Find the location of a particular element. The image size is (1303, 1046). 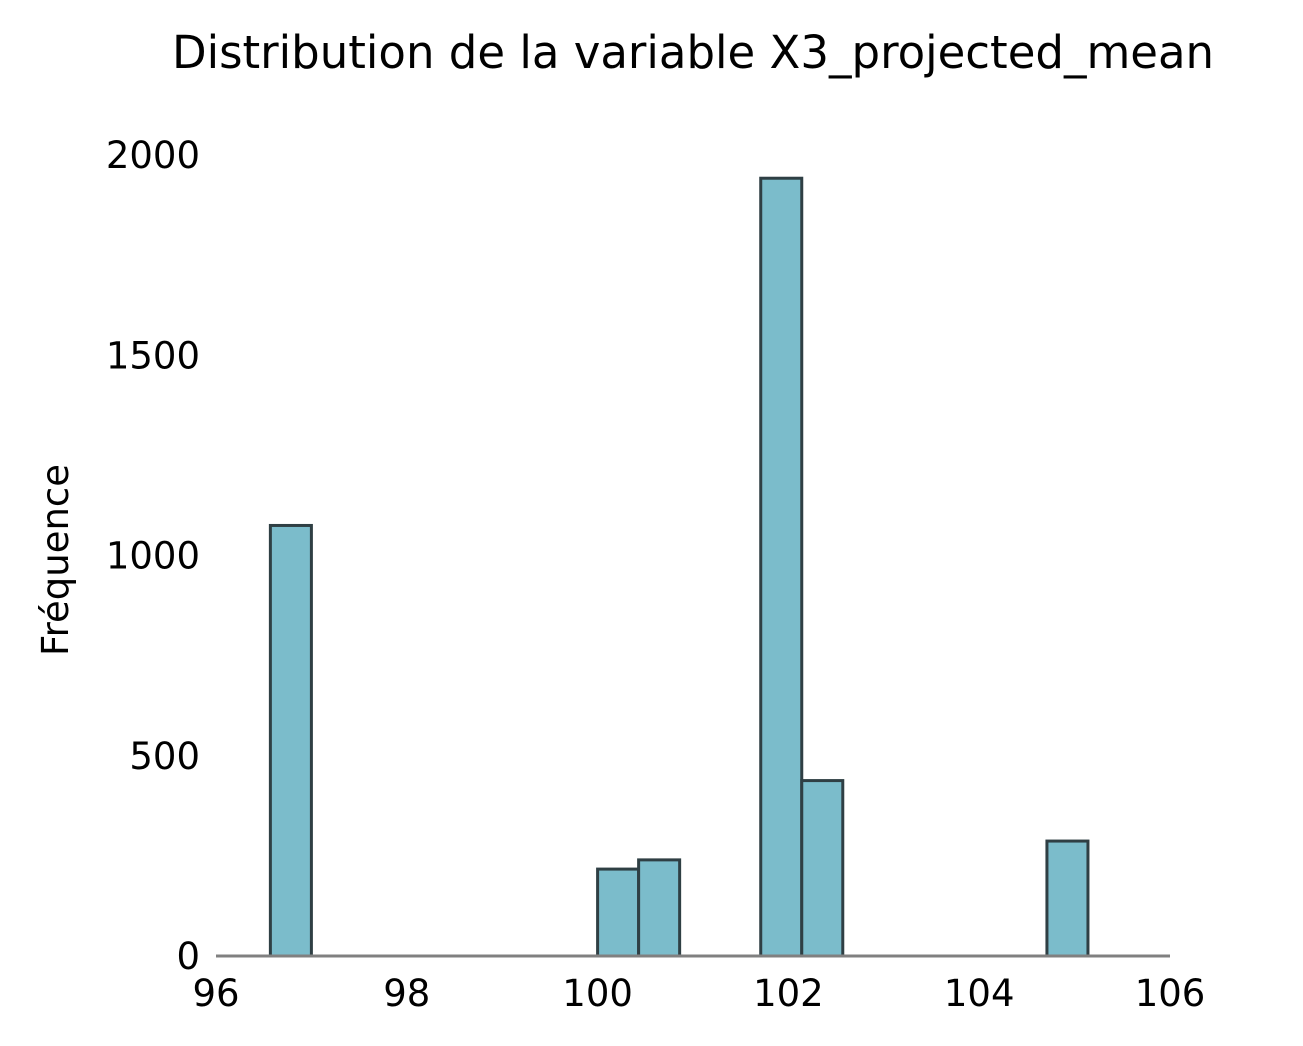

x-tick-label: 96 is located at coordinates (215, 993).